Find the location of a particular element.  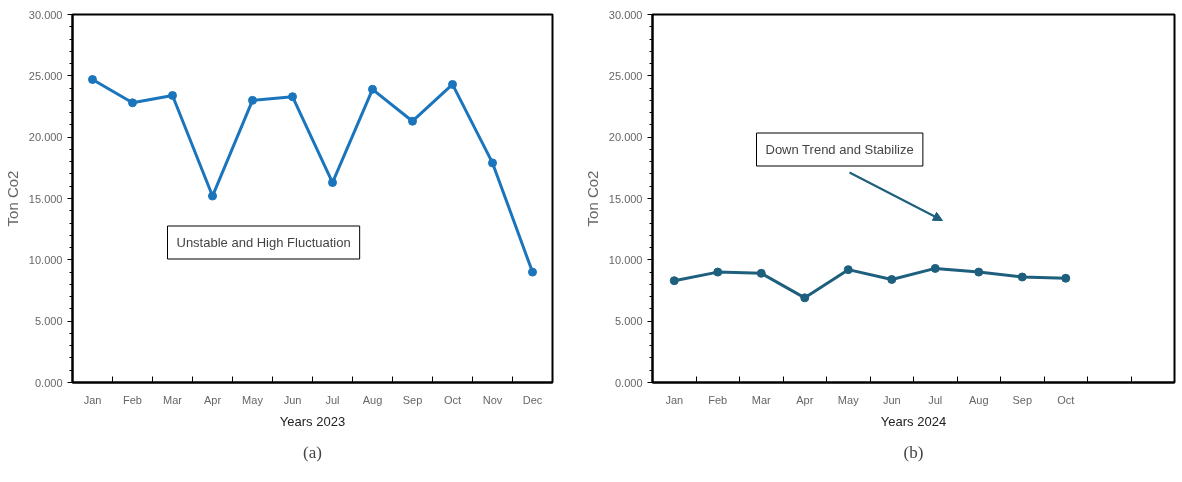

annotation: Unstable and High Fluctuation is located at coordinates (263, 242).